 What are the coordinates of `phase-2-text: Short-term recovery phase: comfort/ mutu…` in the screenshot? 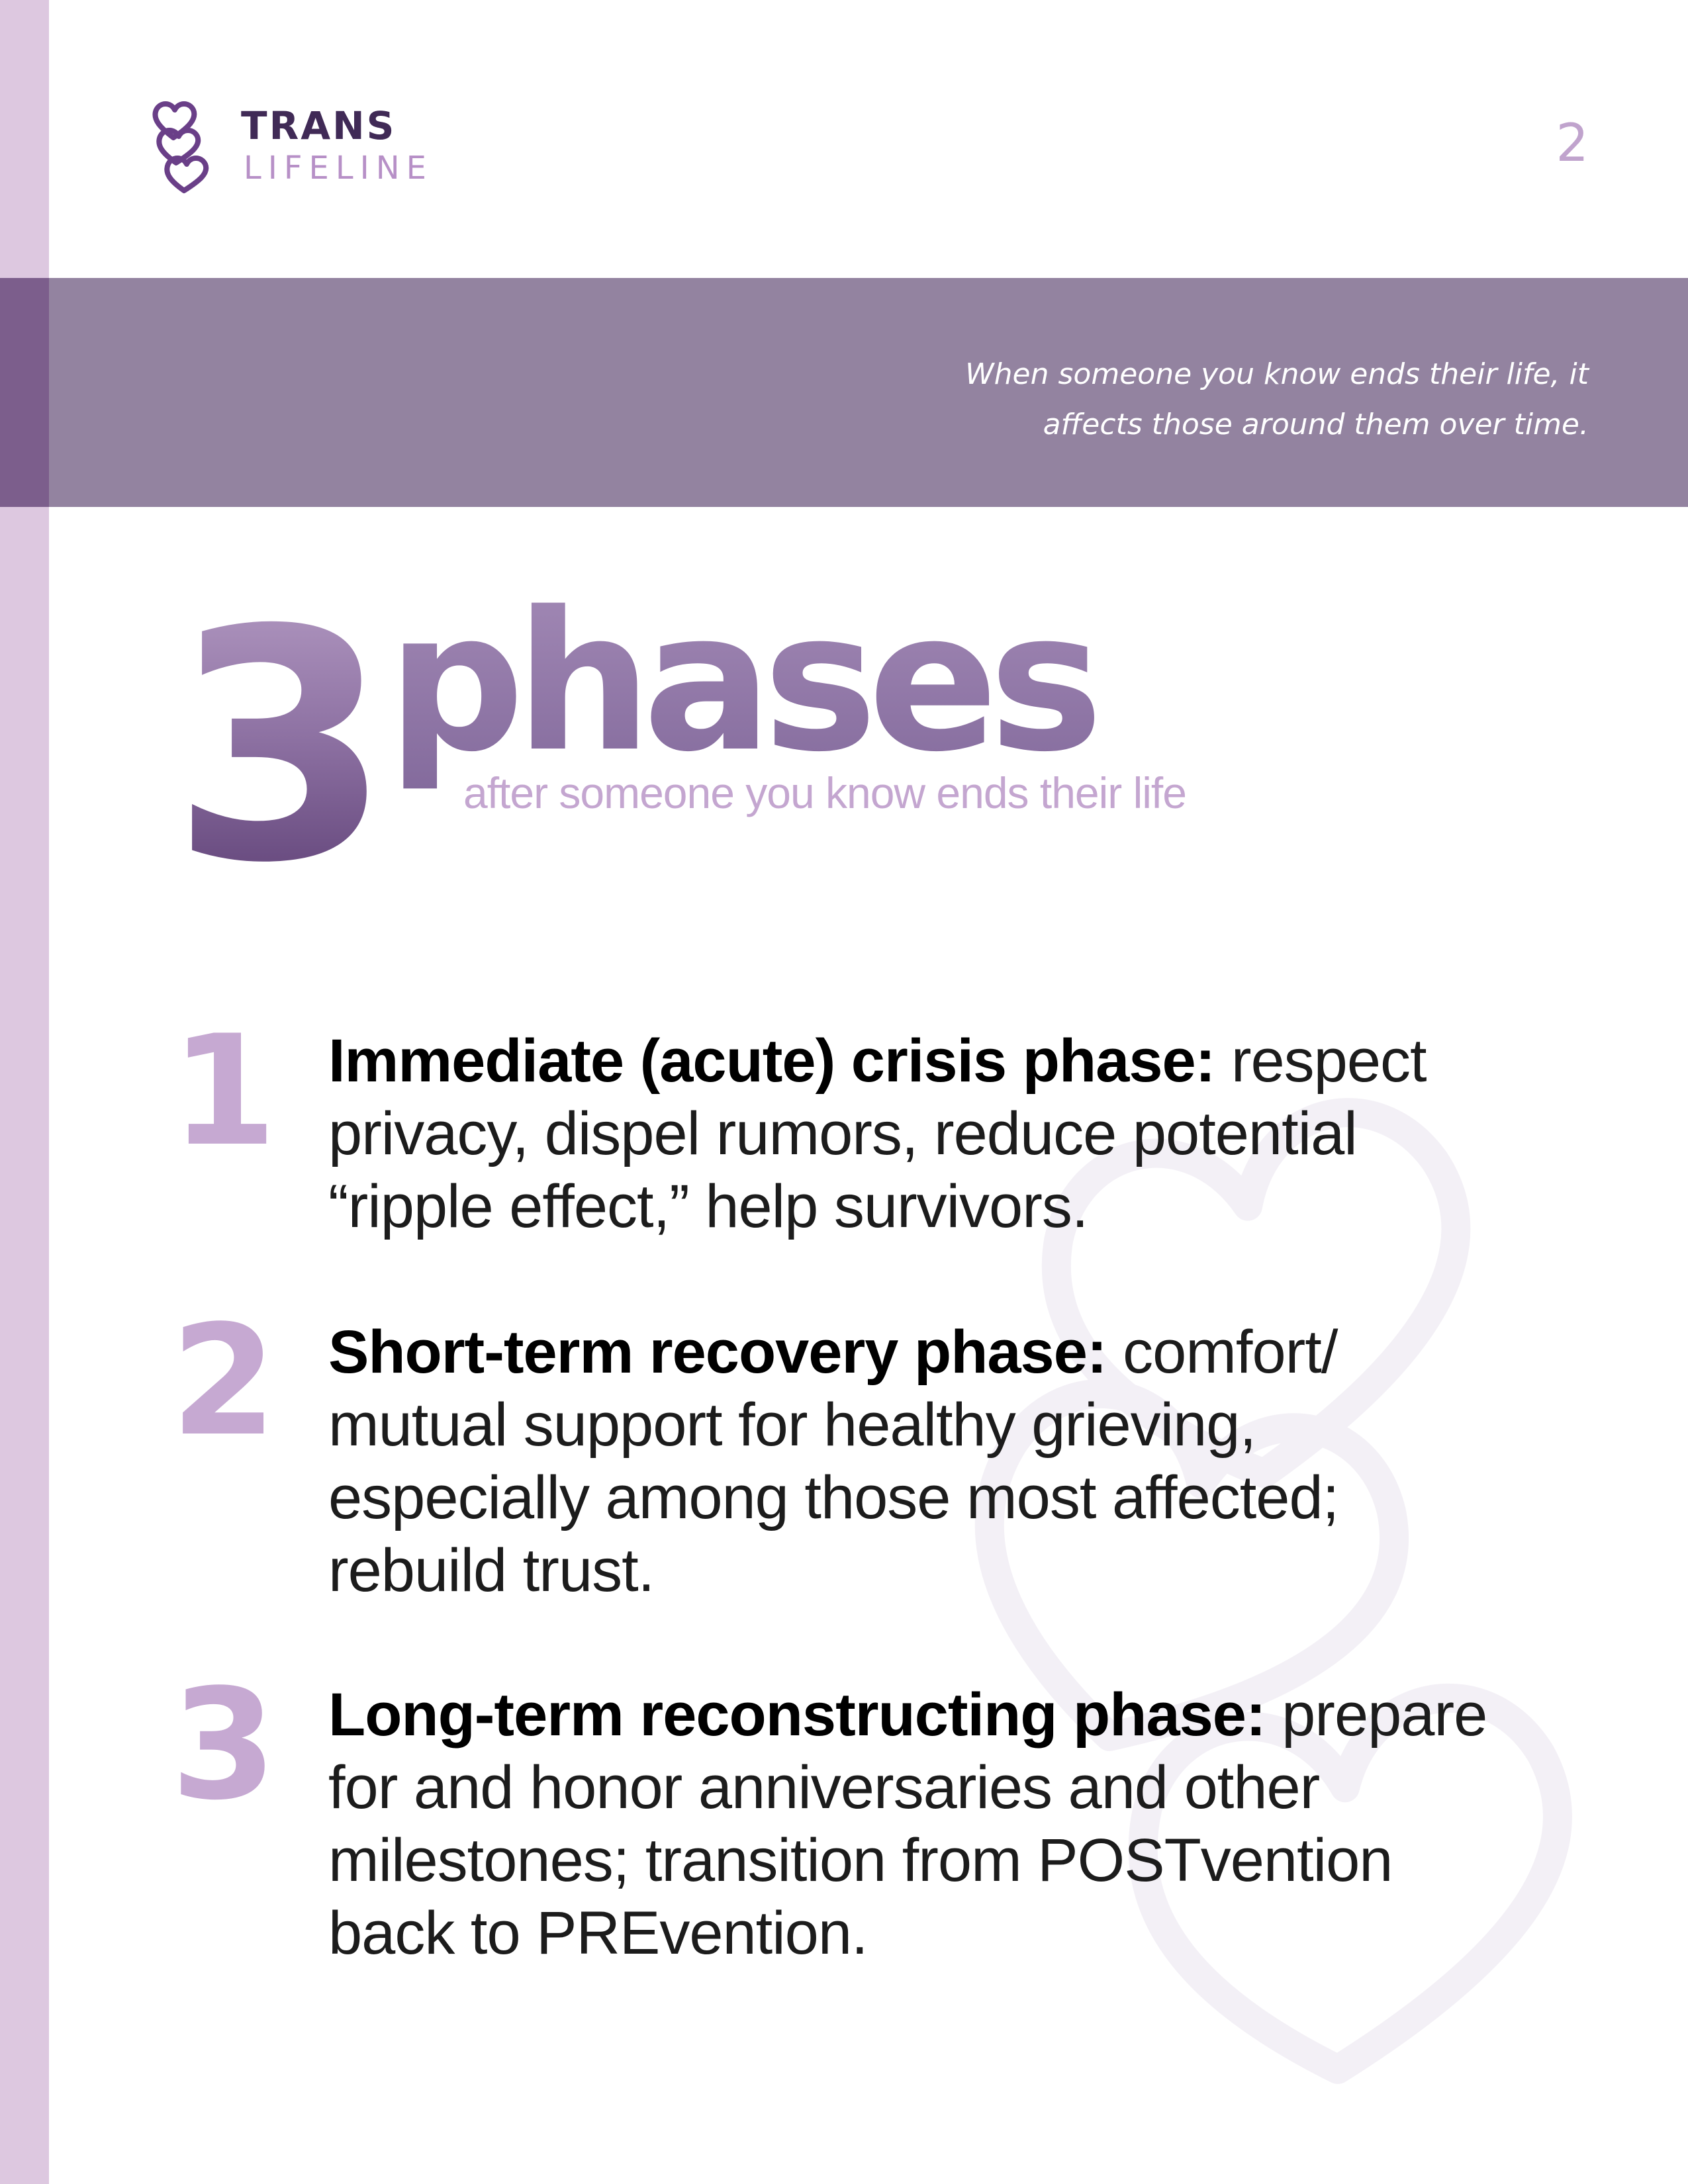 It's located at (950, 1462).